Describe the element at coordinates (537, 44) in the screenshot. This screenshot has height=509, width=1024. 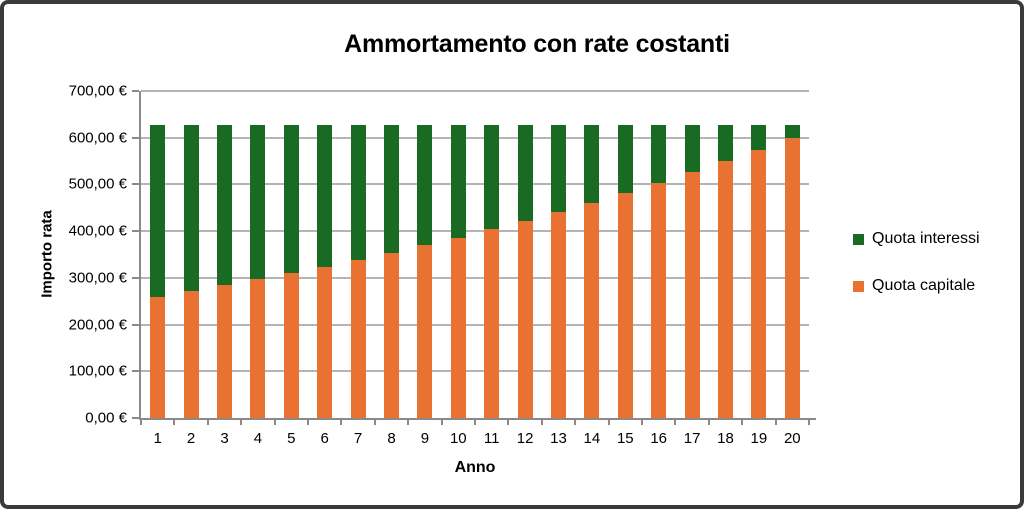
I see `chart-title: Ammortamento con rate costanti` at that location.